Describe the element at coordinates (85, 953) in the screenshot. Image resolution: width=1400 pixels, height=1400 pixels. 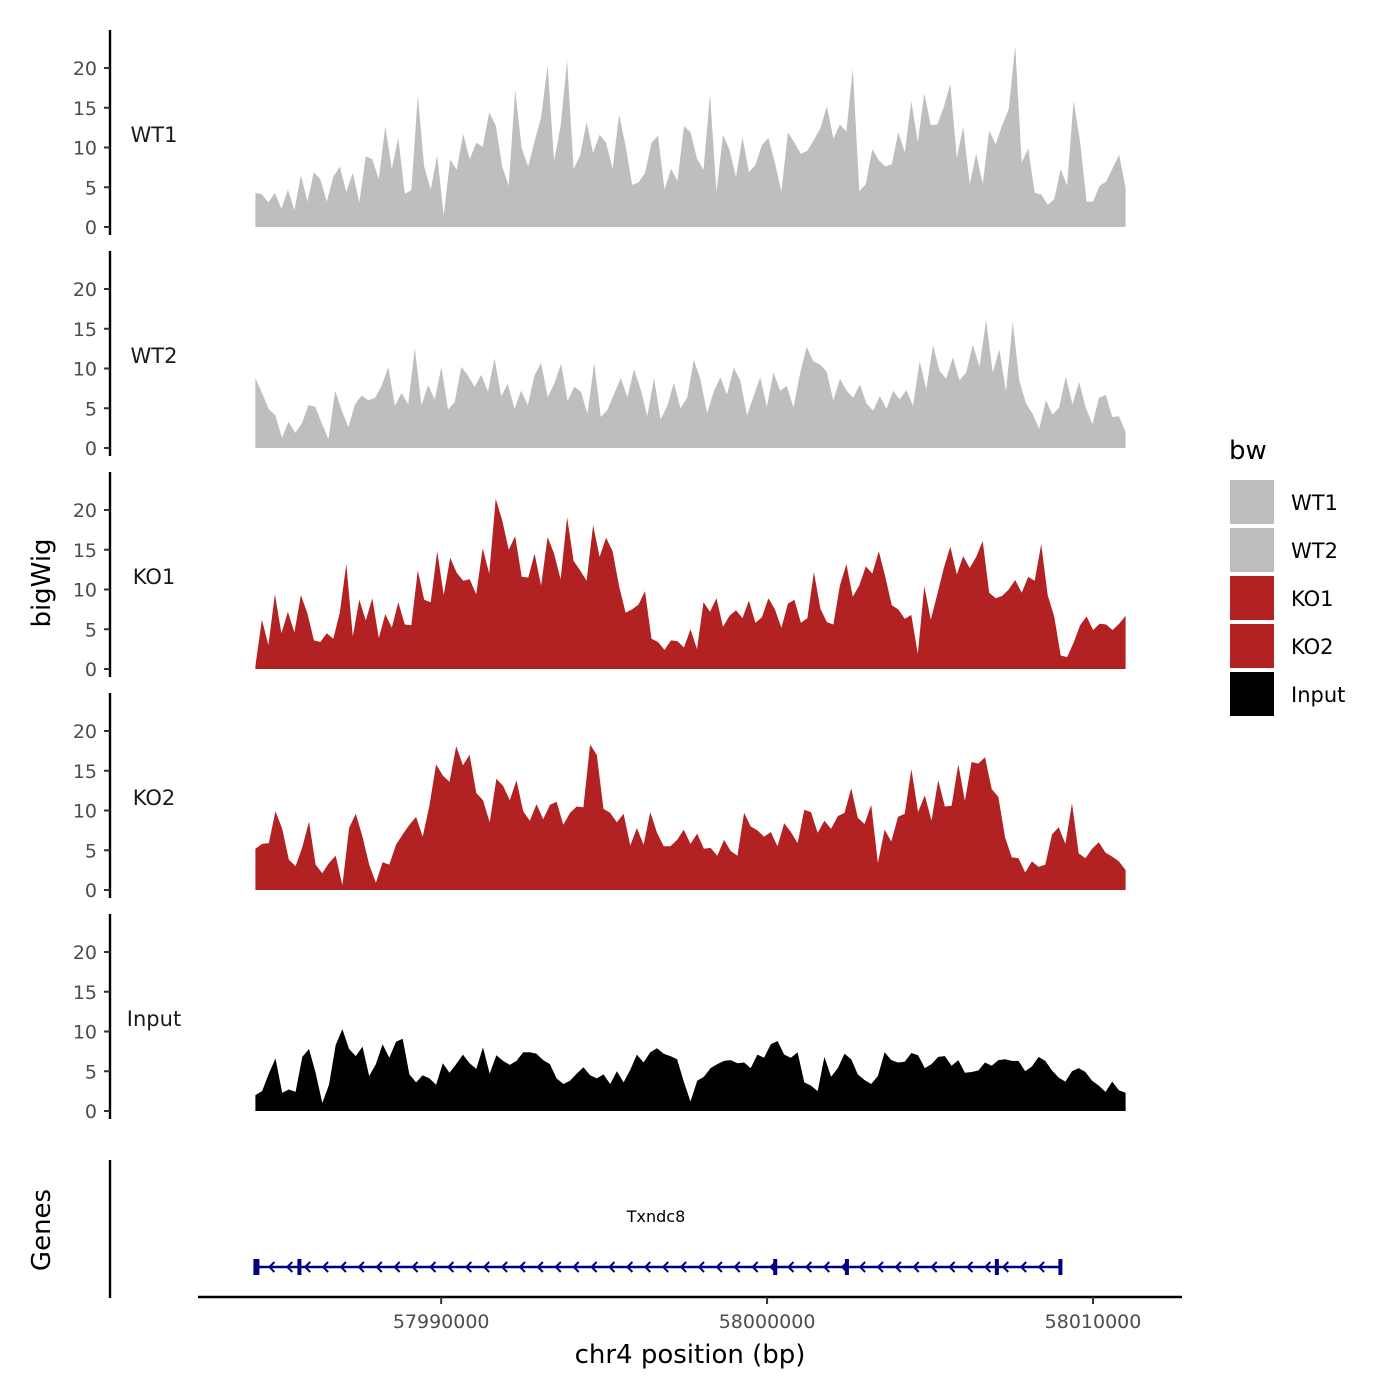
I see `y-tick-label-input-20: 20` at that location.